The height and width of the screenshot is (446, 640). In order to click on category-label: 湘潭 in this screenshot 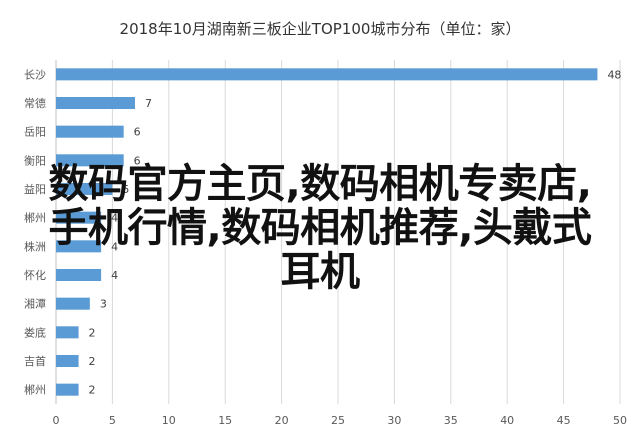, I will do `click(35, 304)`.